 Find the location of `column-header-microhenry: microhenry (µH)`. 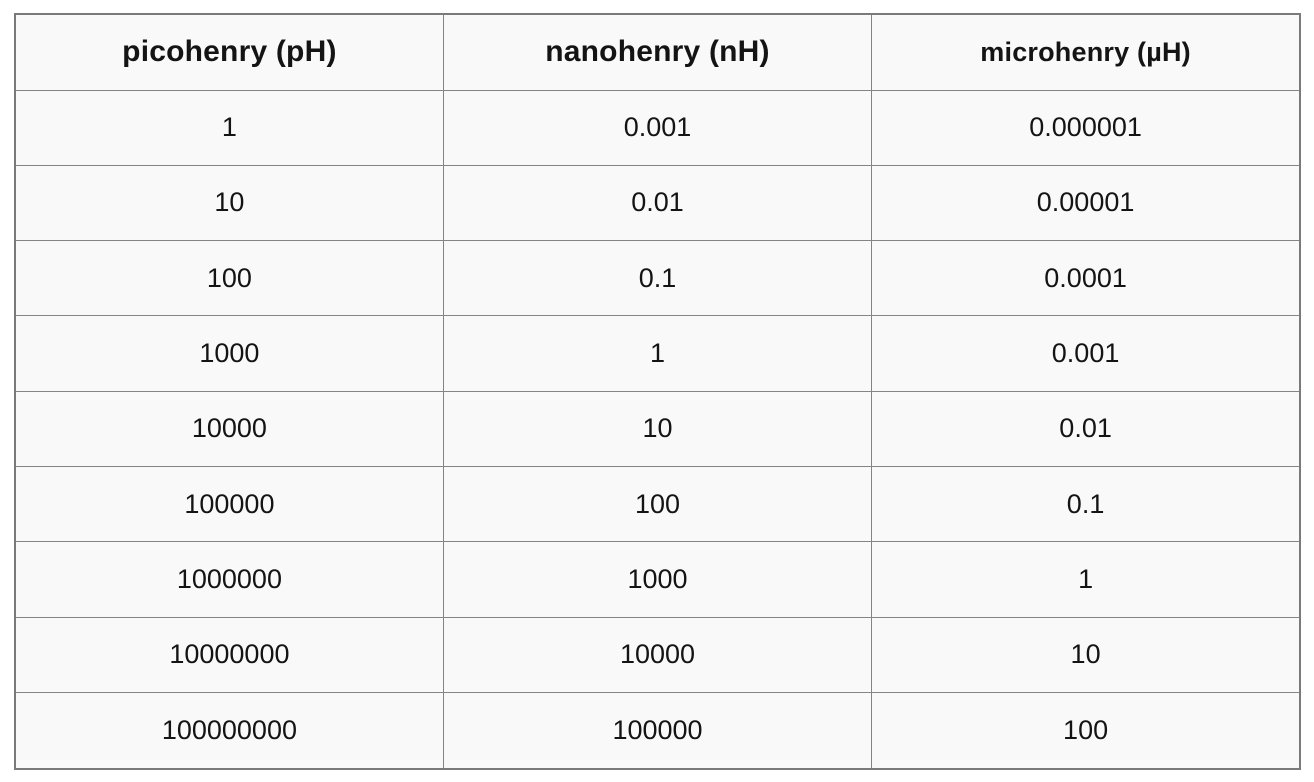

column-header-microhenry: microhenry (µH) is located at coordinates (1086, 52).